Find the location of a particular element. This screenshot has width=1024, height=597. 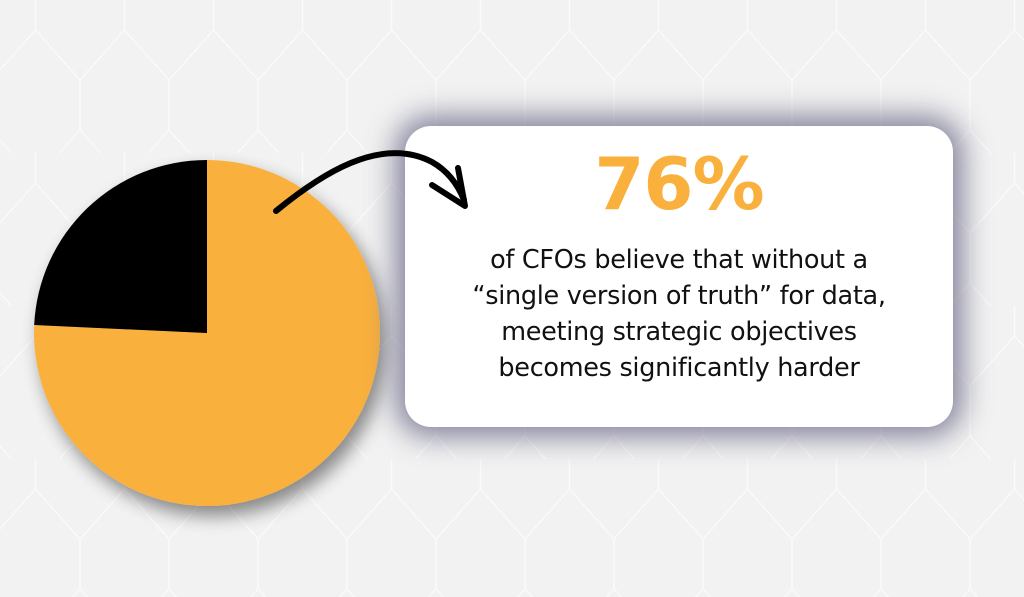

stat-value: 76% is located at coordinates (679, 184).